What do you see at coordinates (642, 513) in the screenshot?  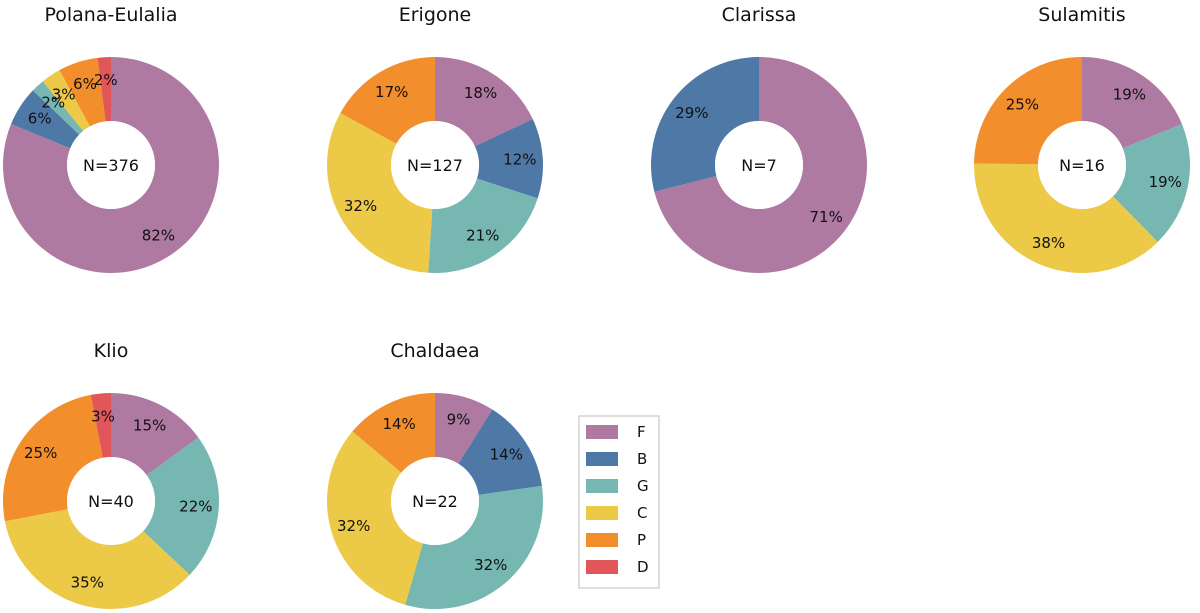 I see `legend-label: C` at bounding box center [642, 513].